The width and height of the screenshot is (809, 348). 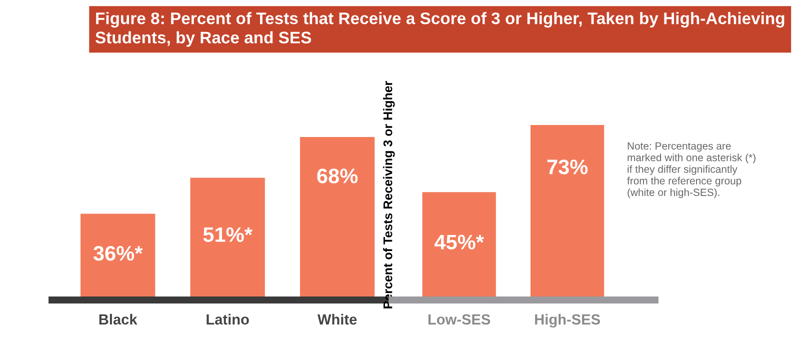 I want to click on x-tick-label: Black, so click(x=118, y=319).